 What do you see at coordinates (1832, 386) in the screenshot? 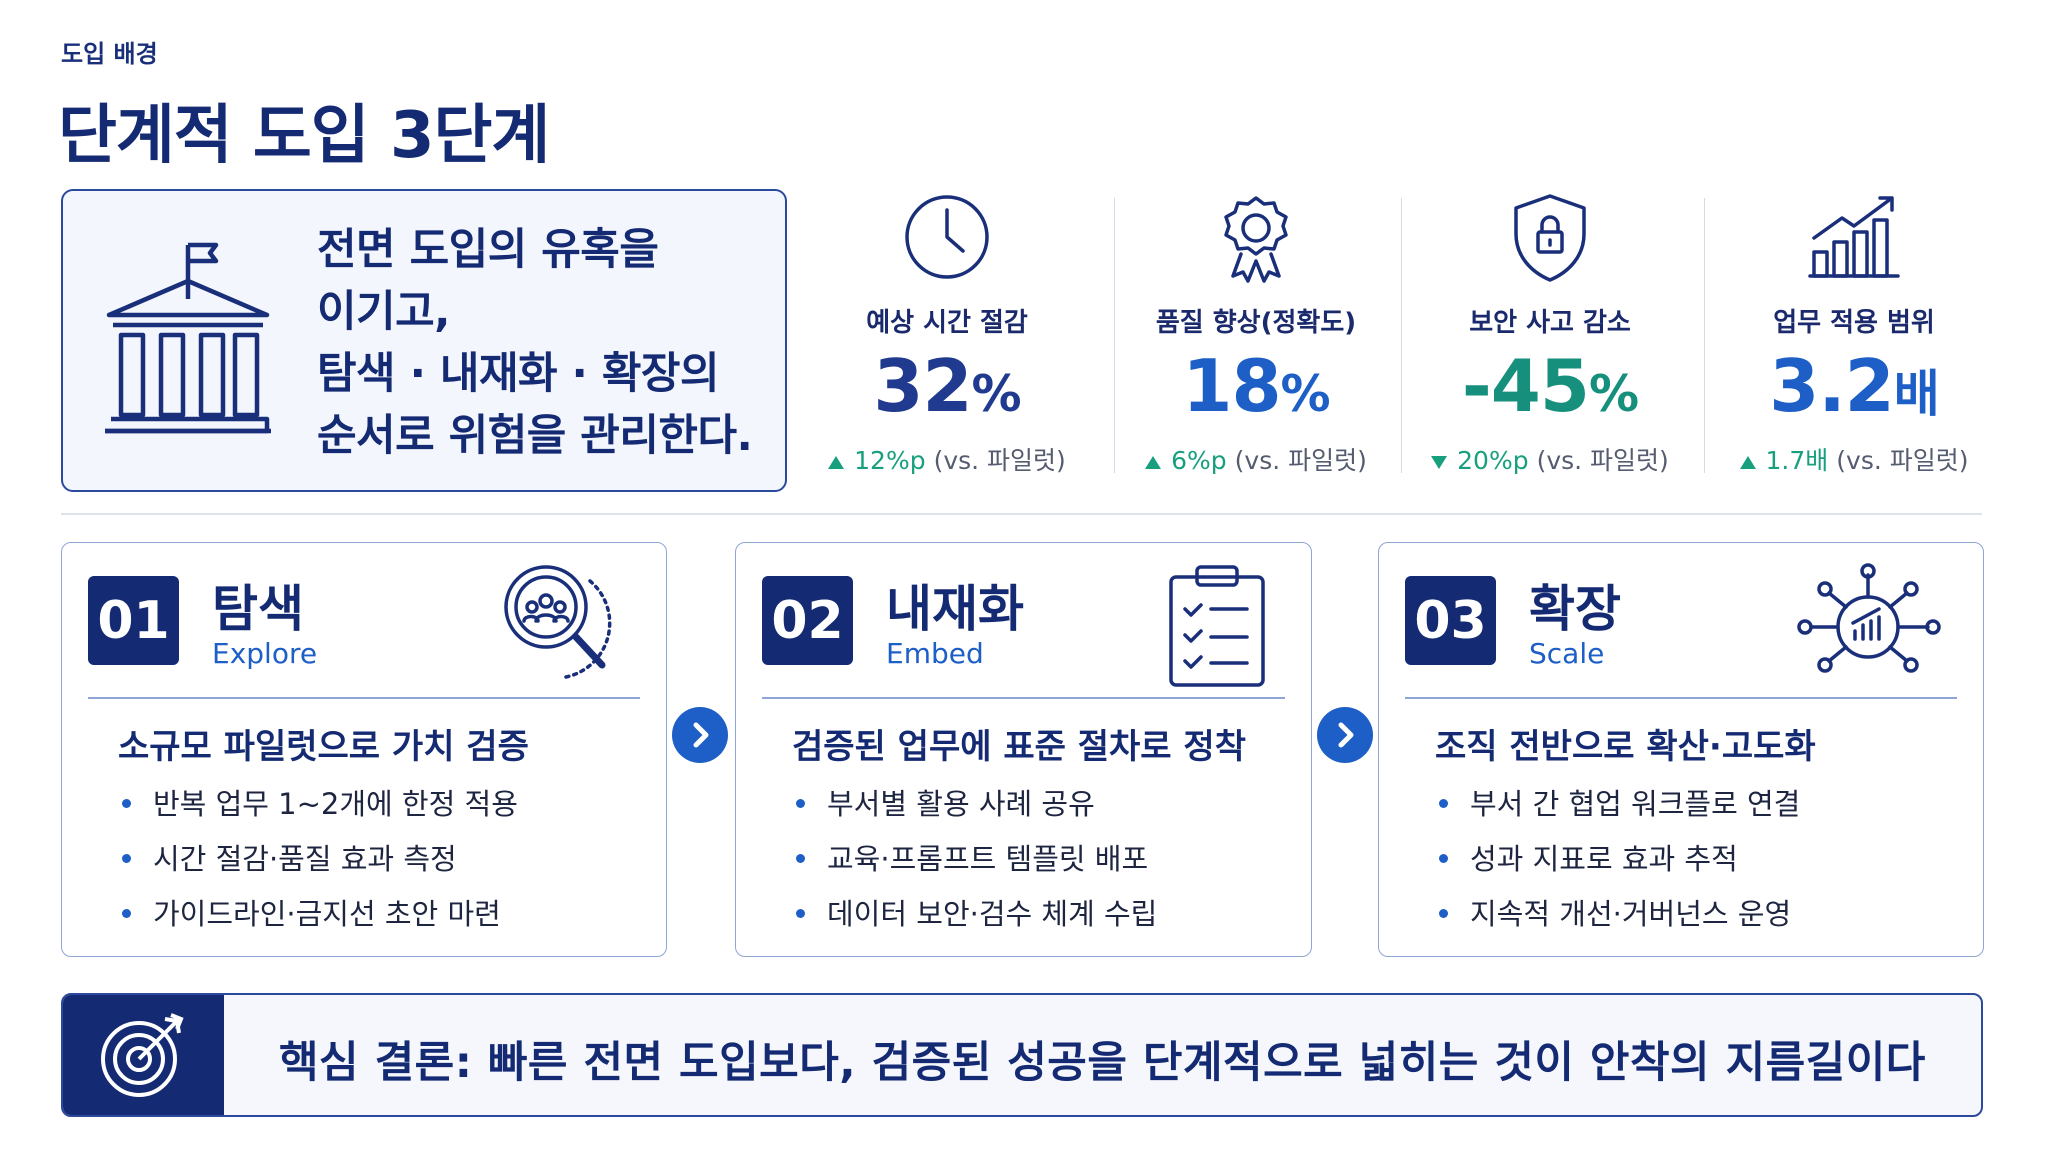
I see `stat-number: 3.2` at bounding box center [1832, 386].